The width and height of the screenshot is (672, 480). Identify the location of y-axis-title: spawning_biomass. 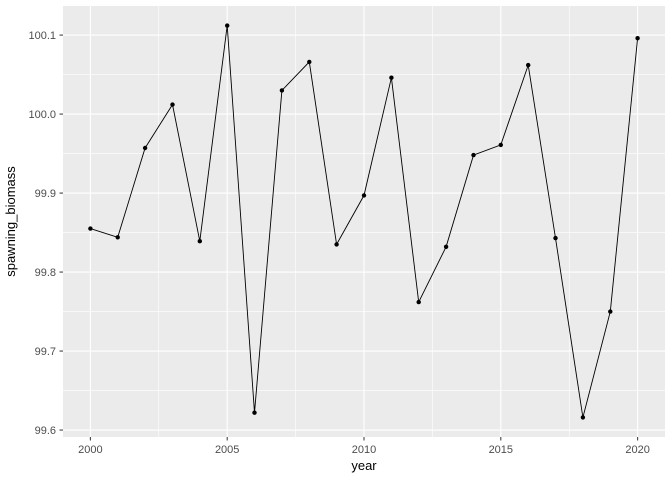
(10, 221).